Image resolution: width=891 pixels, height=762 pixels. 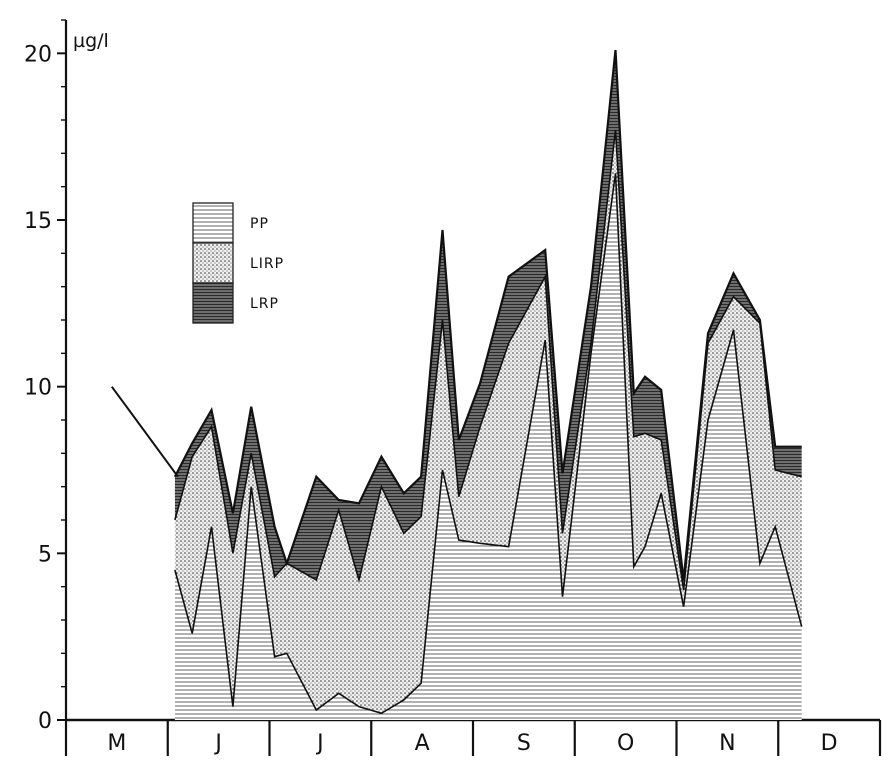 I want to click on month-label: A, so click(x=422, y=743).